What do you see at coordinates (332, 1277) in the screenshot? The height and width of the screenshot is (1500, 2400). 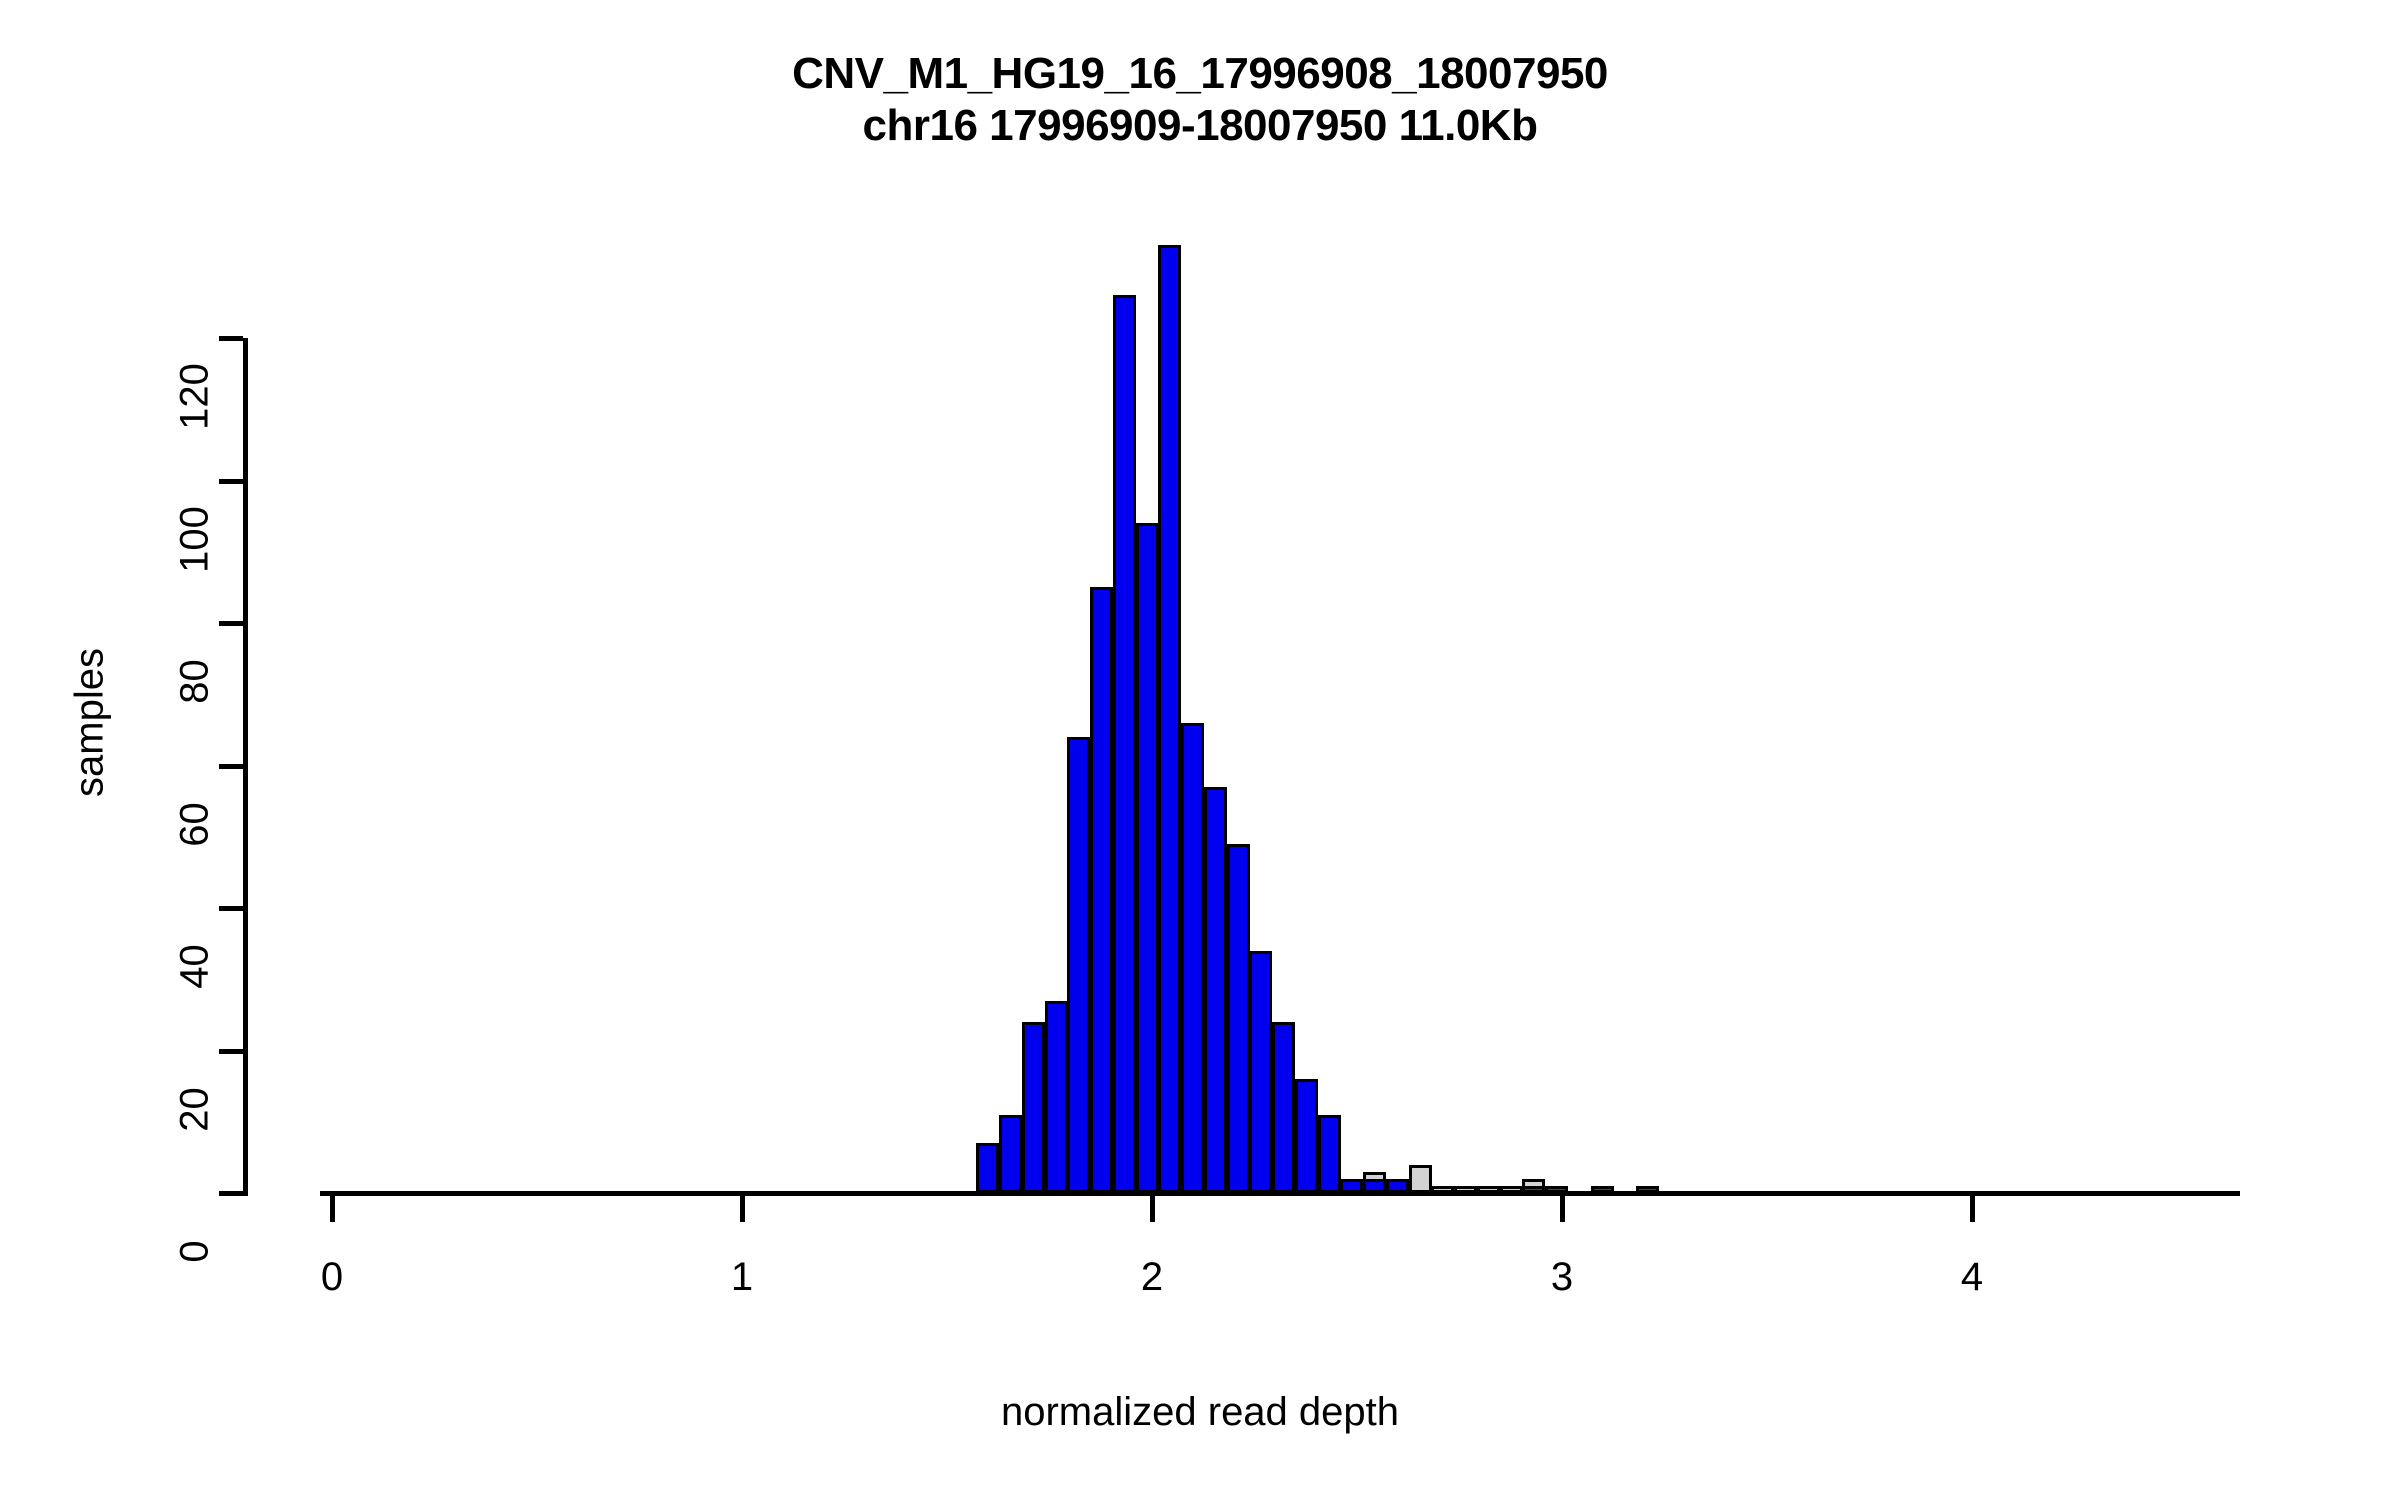 I see `x-axis-tick-label: 0` at bounding box center [332, 1277].